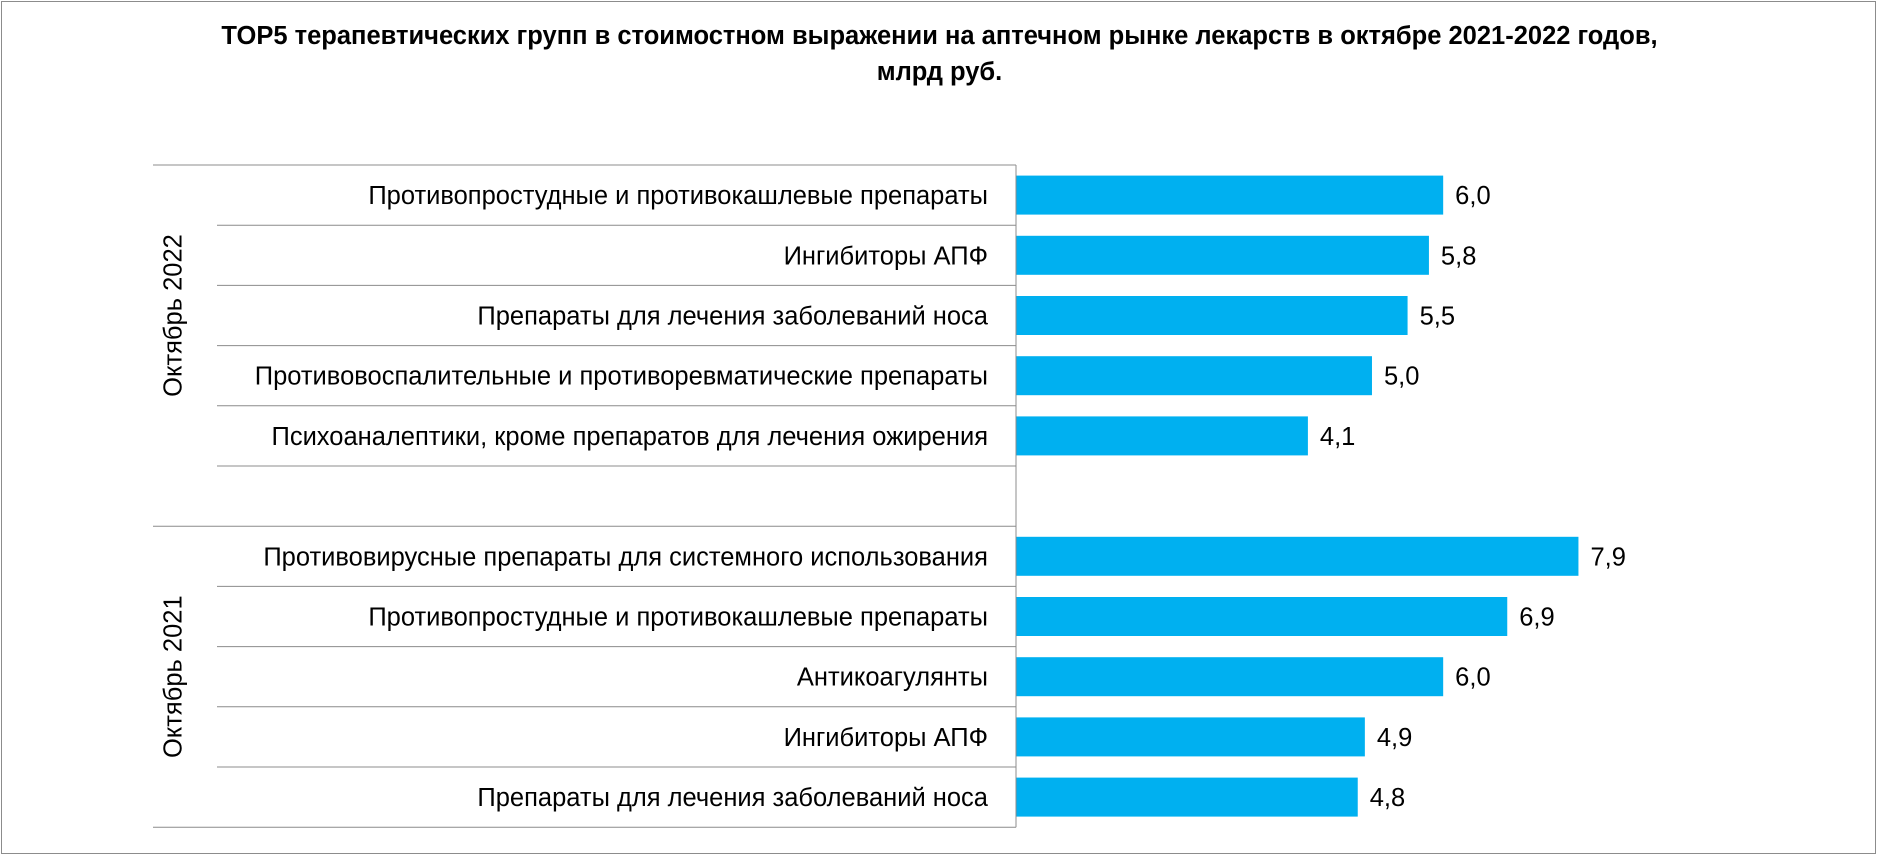 The image size is (1879, 857). I want to click on value-label: 4,8, so click(1387, 798).